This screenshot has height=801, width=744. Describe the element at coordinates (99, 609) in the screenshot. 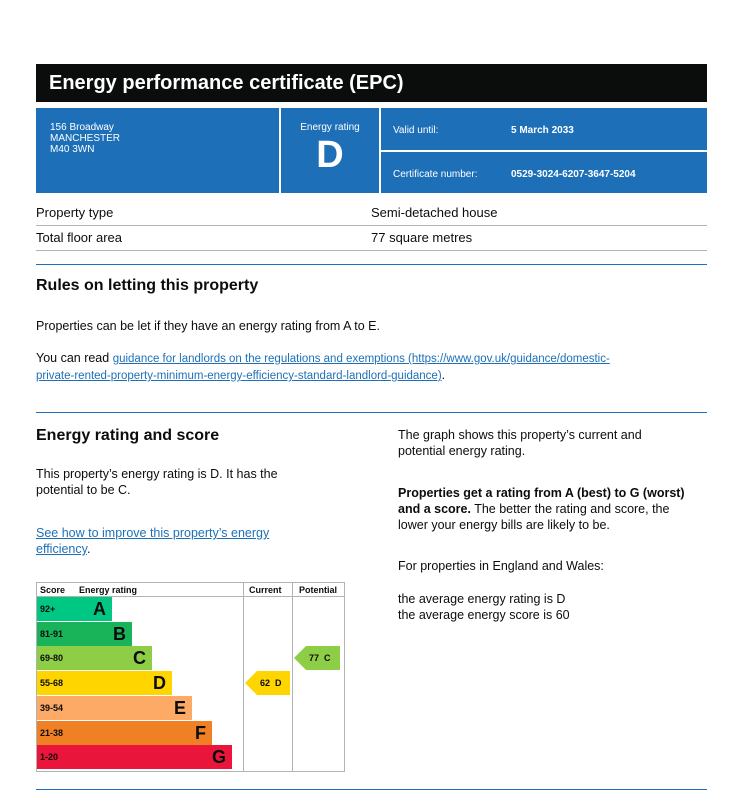

I see `band-letter: A` at that location.